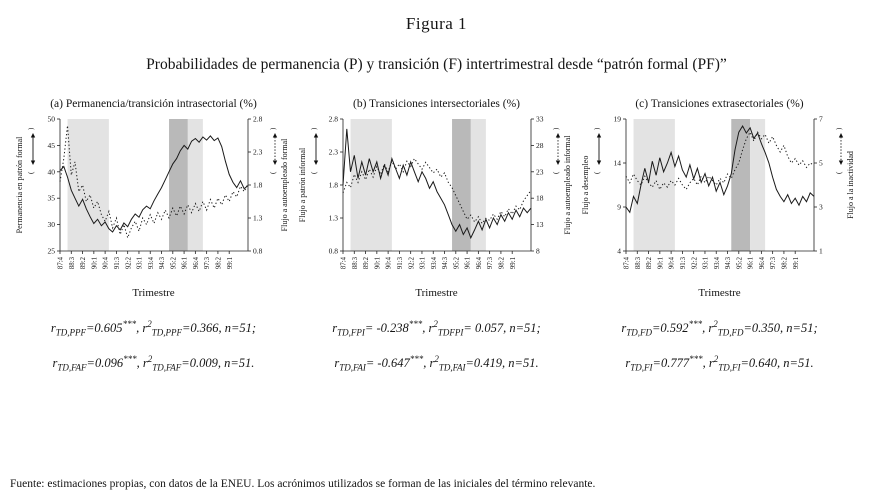 The width and height of the screenshot is (873, 496). Describe the element at coordinates (795, 263) in the screenshot. I see `x-axis-tick-label: 99:1` at that location.